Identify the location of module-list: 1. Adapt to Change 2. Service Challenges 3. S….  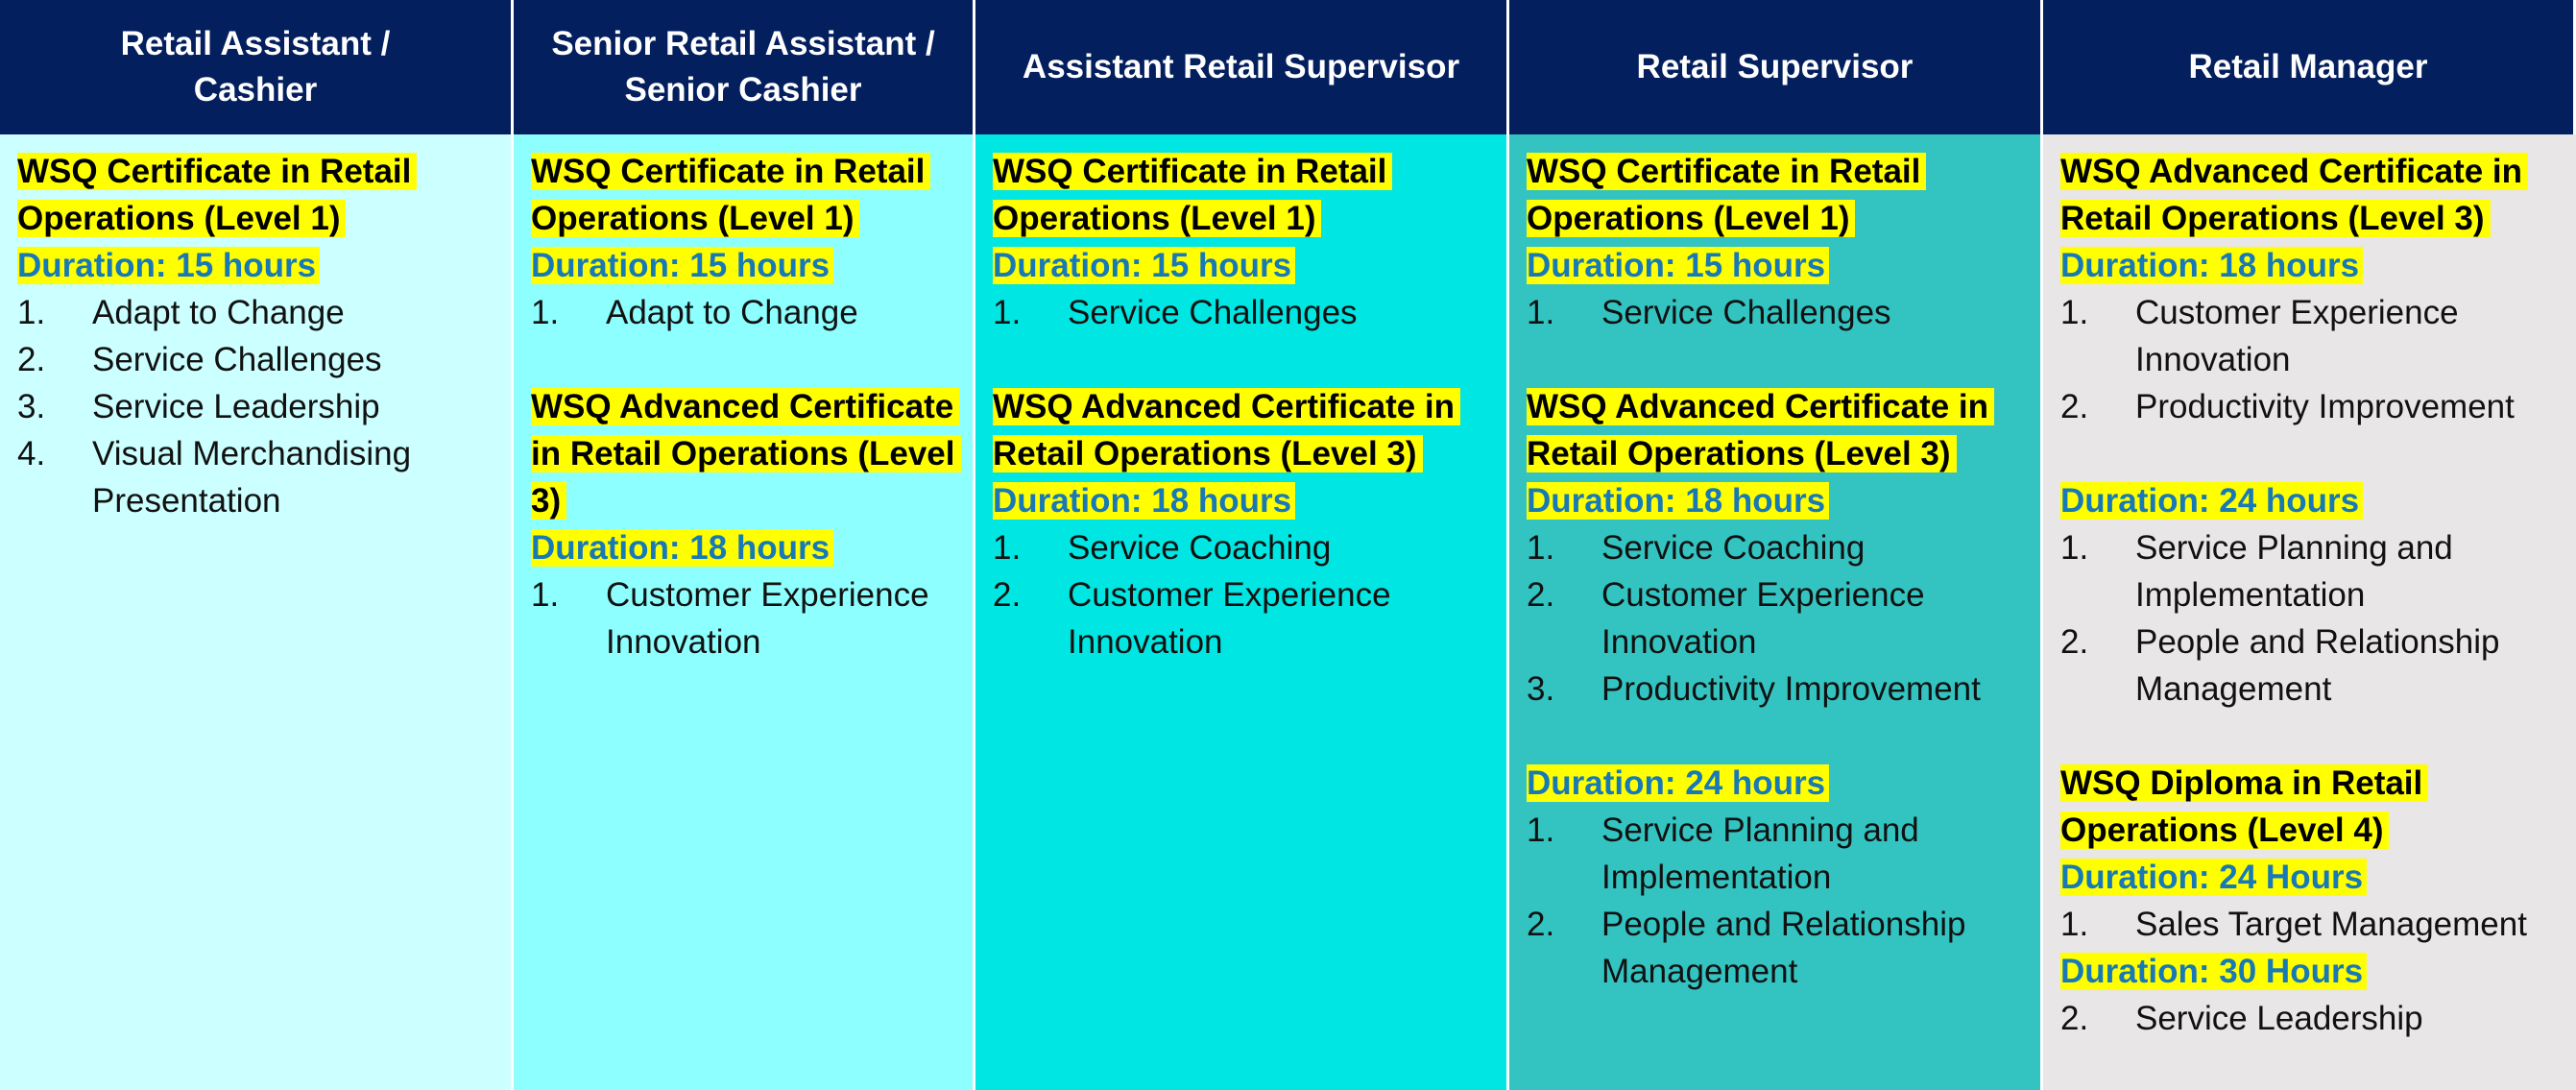
(258, 407).